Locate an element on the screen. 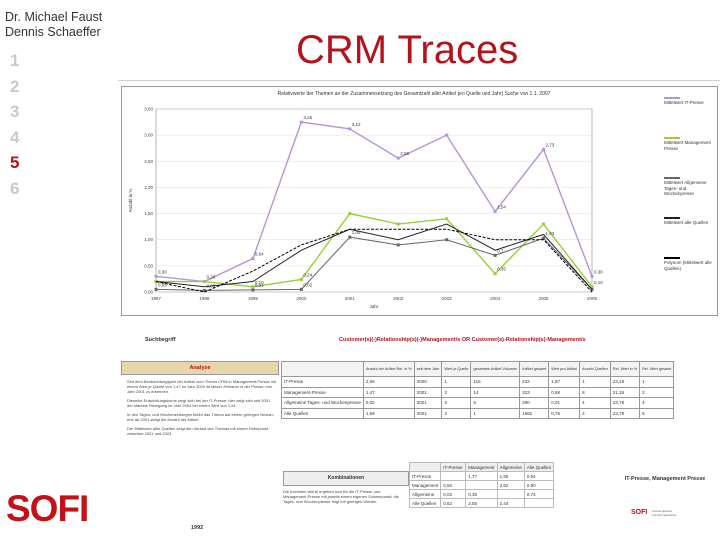 The image size is (720, 540). author-names: Dr. Michael Faust Dennis Schaeffer is located at coordinates (53, 25).